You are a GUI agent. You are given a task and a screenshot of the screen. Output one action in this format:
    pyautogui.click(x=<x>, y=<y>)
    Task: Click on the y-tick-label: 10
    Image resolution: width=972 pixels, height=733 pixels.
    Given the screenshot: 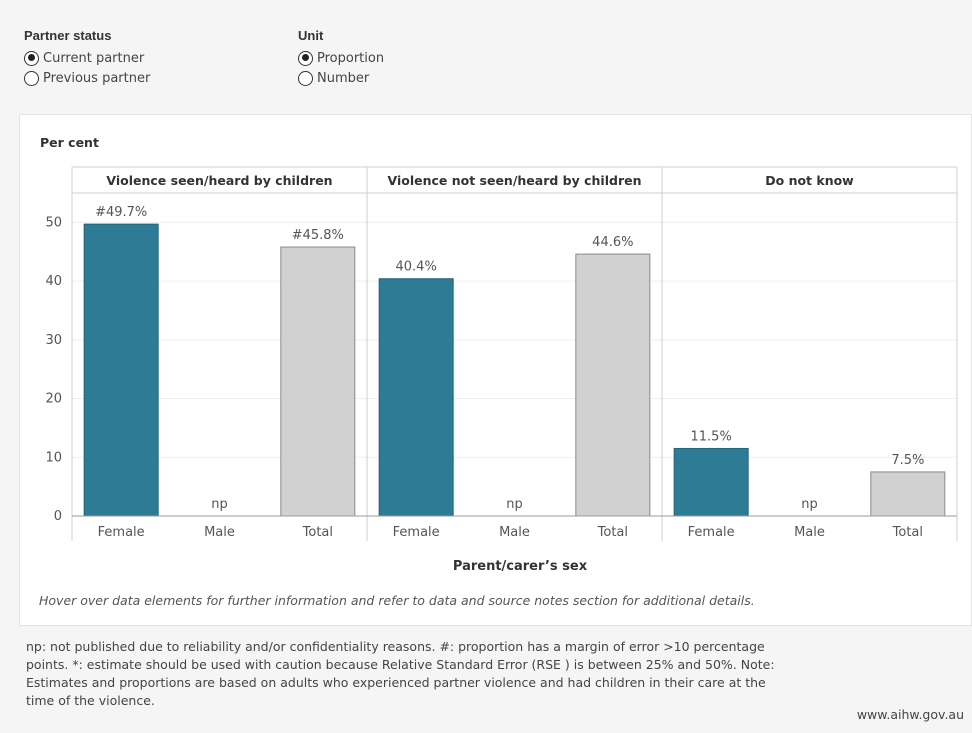 What is the action you would take?
    pyautogui.click(x=53, y=457)
    